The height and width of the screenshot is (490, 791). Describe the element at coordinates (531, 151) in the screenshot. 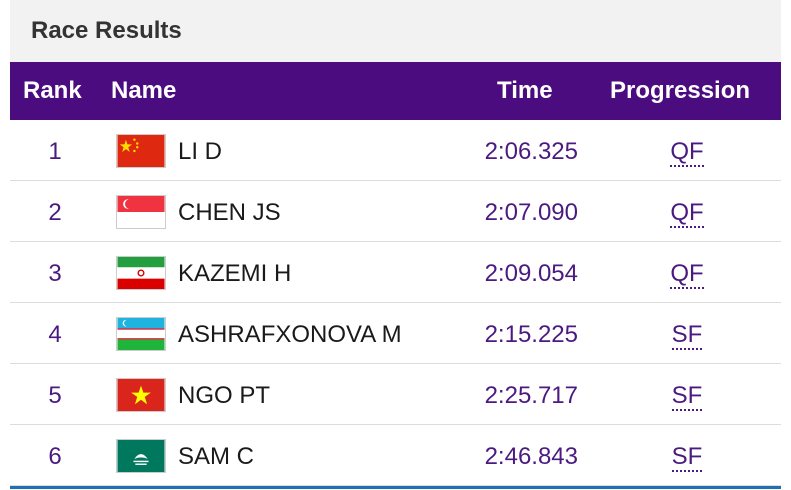

I see `time: 2:06.325` at that location.